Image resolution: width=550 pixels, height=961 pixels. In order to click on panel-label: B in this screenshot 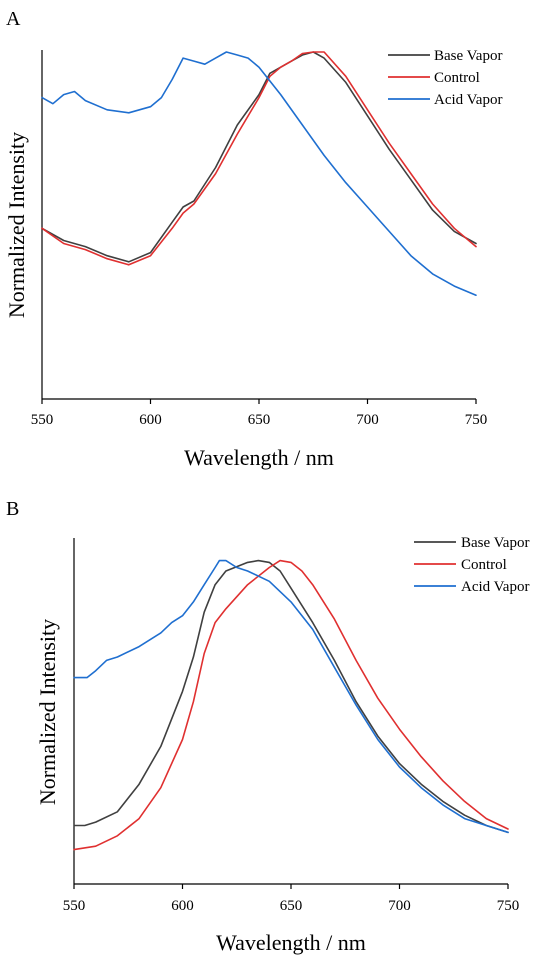, I will do `click(12, 509)`.